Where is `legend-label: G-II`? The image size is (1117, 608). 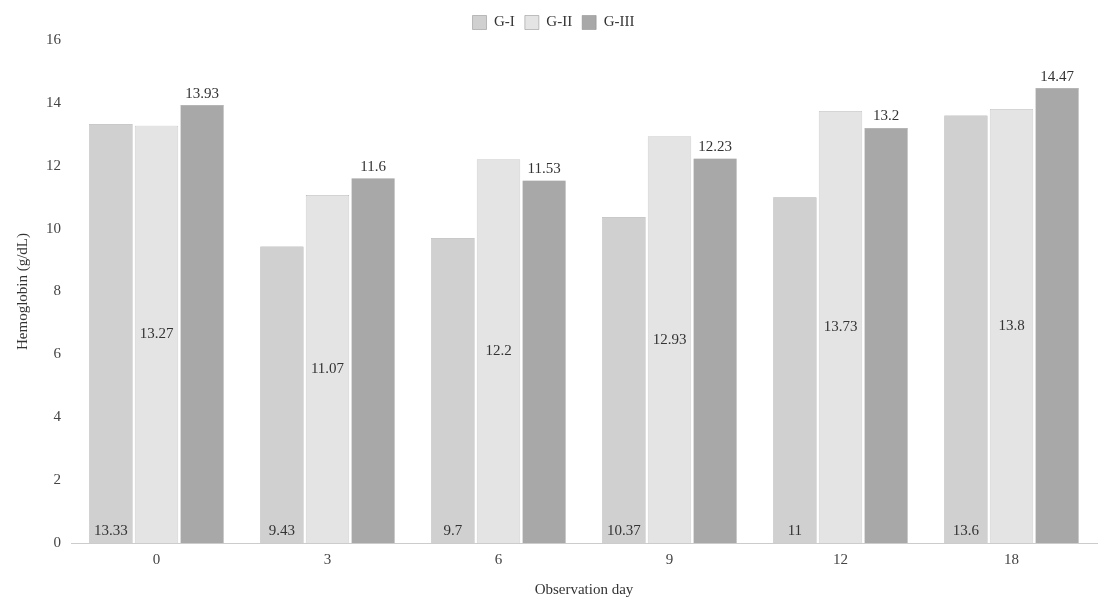 legend-label: G-II is located at coordinates (559, 21).